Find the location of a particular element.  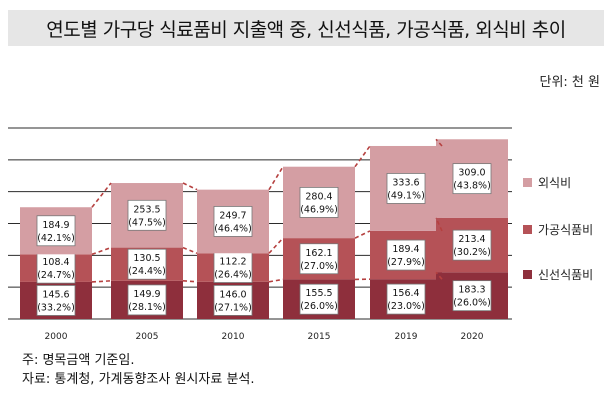

chart-title-bar: 연도별 가구당 식료품비 지출액 중, 신선식품, 가공식품, 외식비 추이 is located at coordinates (306, 28).